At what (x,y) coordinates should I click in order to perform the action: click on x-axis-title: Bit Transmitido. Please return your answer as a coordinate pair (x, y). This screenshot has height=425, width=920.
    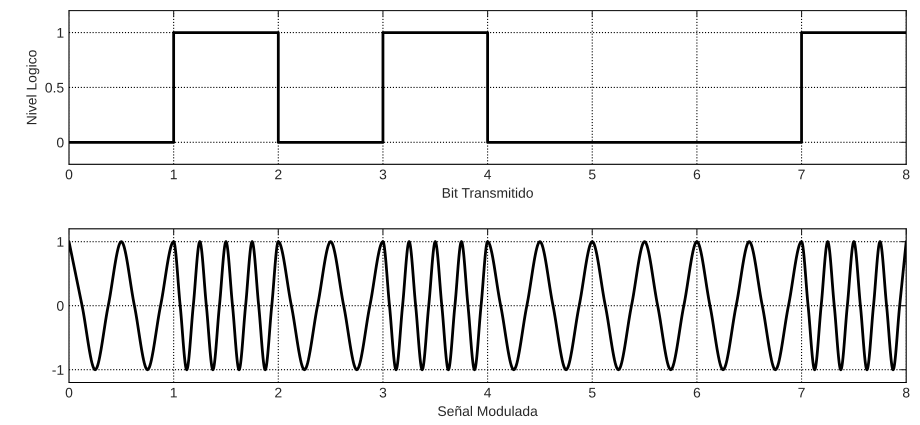
    Looking at the image, I should click on (487, 193).